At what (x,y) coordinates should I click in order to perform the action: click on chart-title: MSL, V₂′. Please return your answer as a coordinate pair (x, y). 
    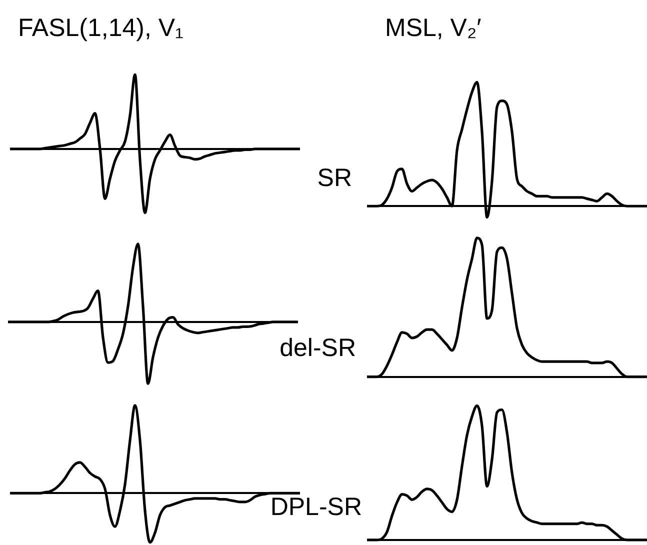
    Looking at the image, I should click on (433, 28).